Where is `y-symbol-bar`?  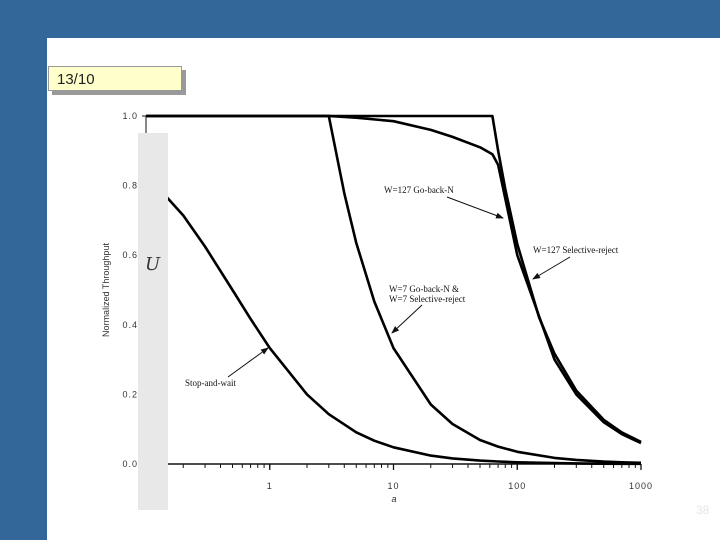
y-symbol-bar is located at coordinates (153, 321).